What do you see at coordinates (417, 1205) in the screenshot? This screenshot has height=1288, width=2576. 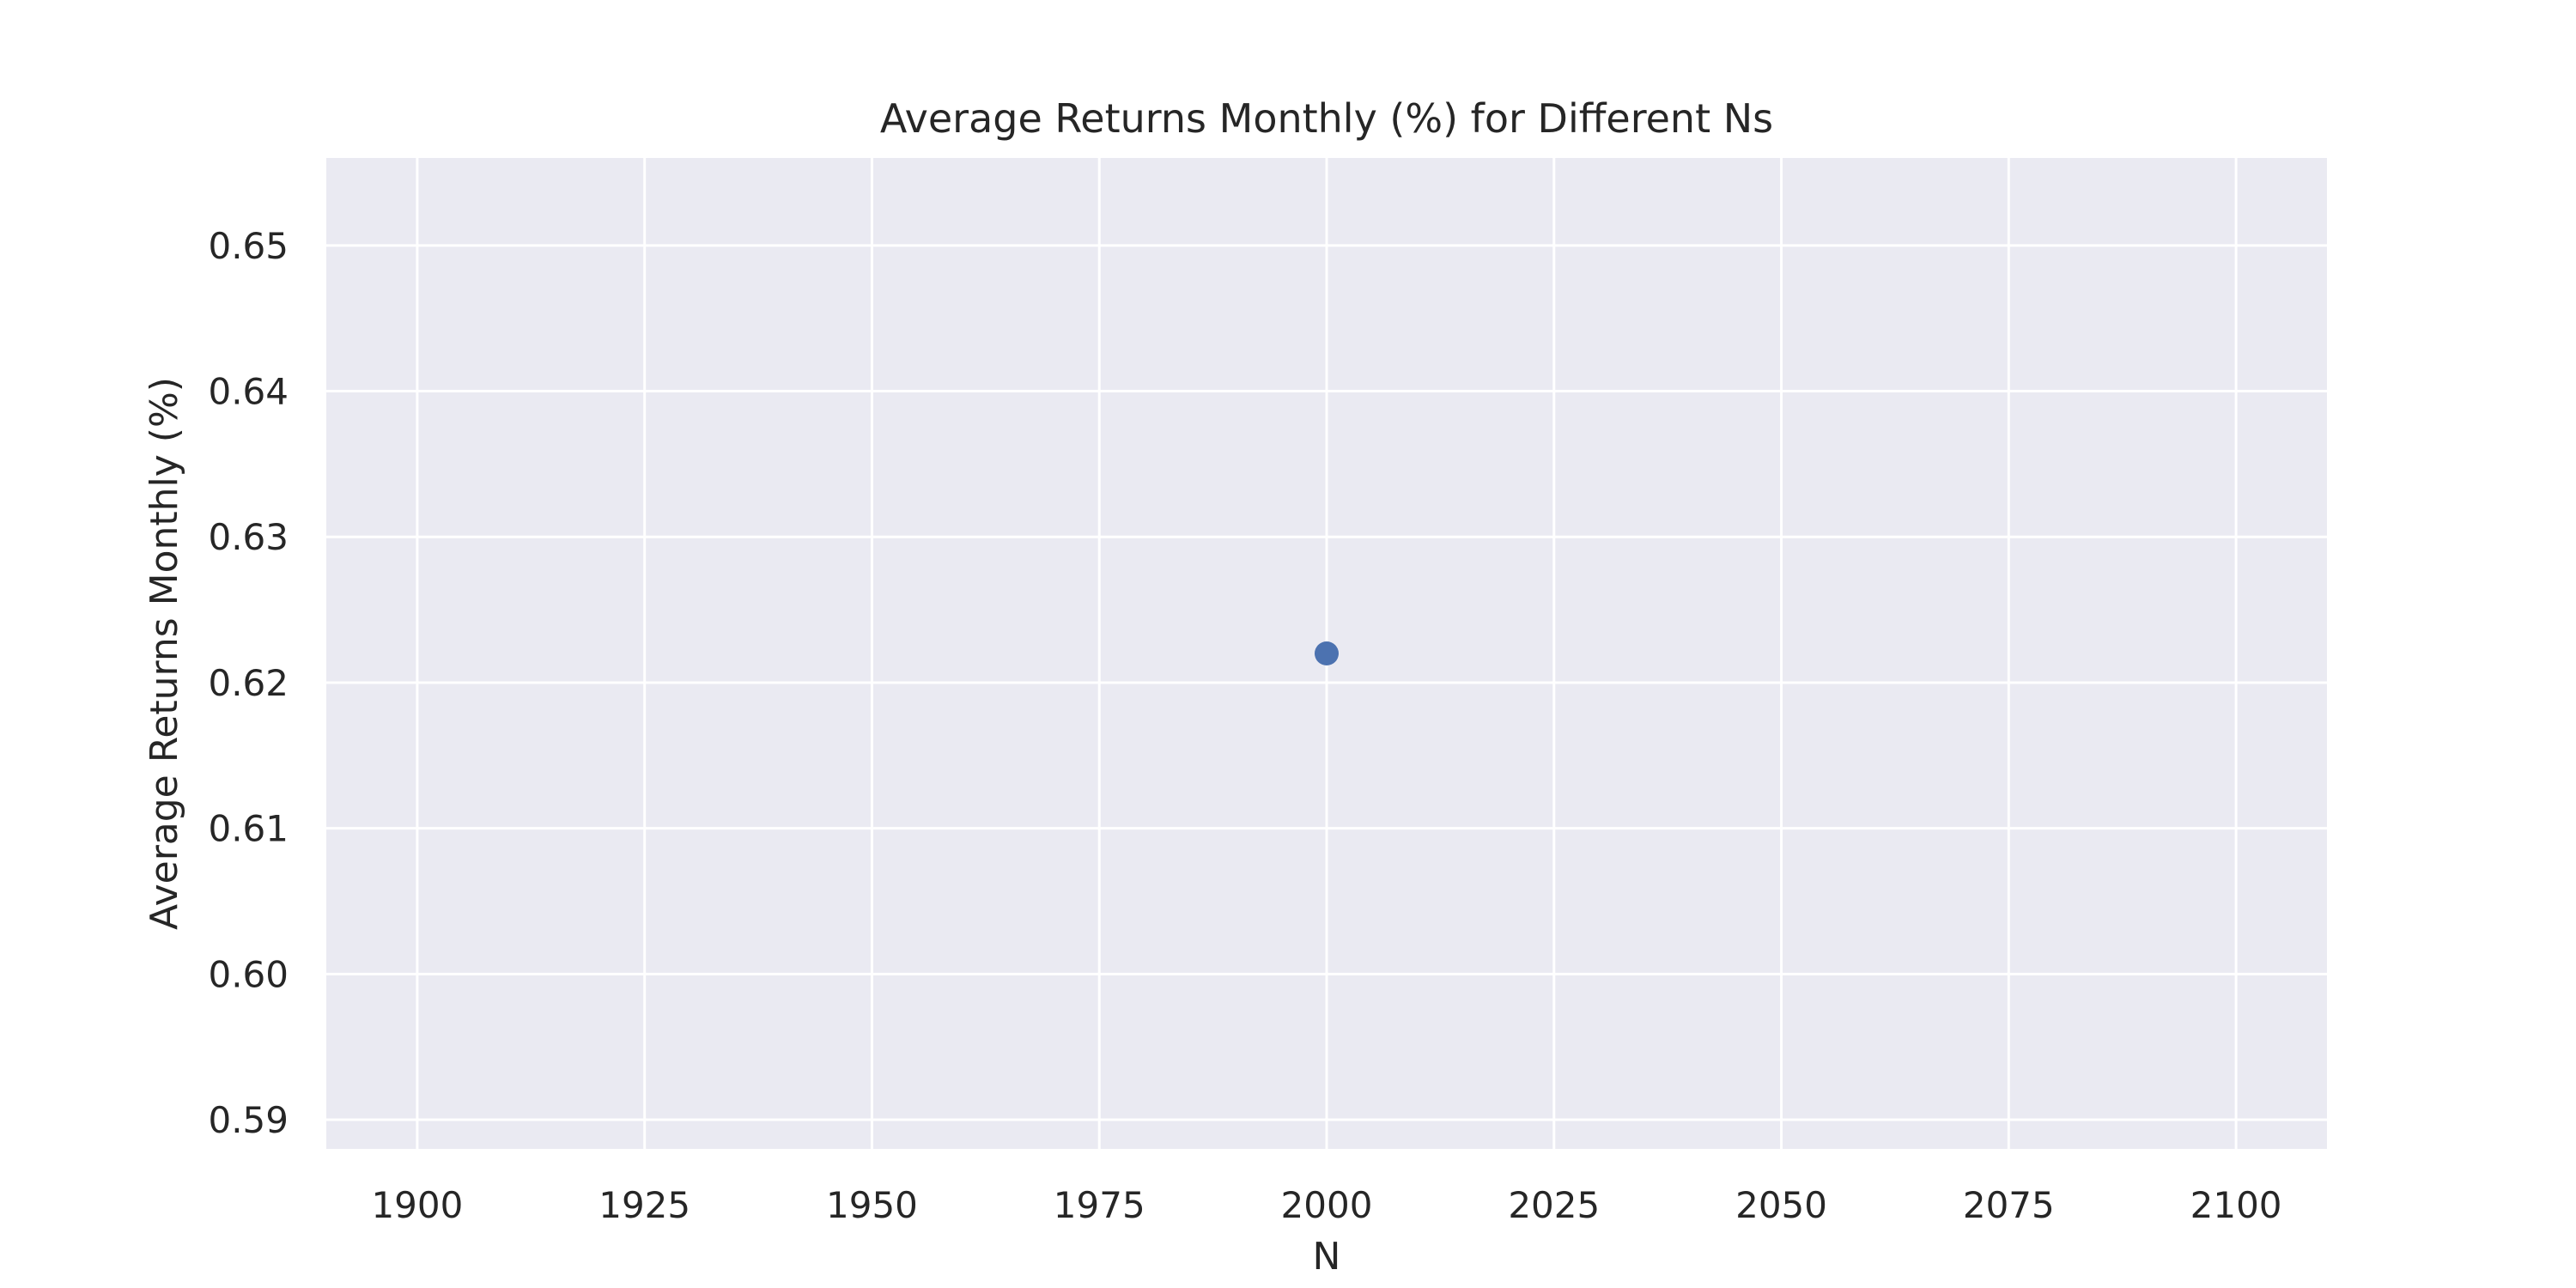 I see `x-tick-label: 1900` at bounding box center [417, 1205].